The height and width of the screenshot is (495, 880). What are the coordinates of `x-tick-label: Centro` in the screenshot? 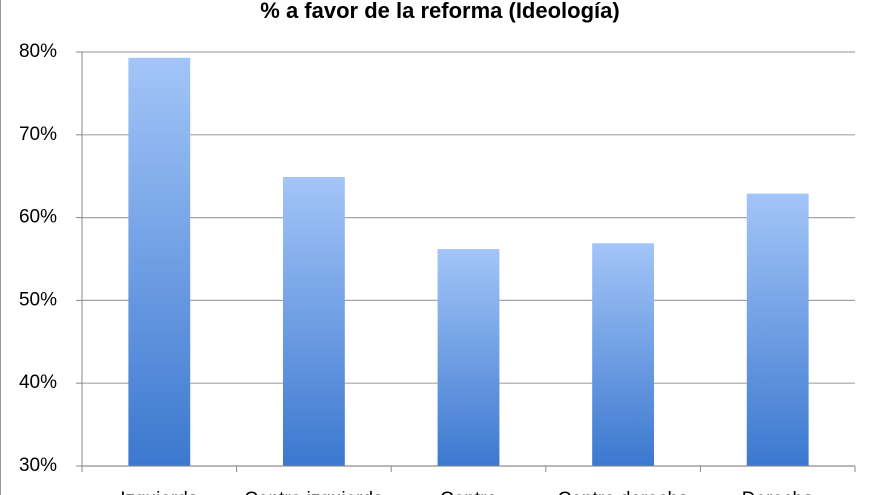 It's located at (468, 492).